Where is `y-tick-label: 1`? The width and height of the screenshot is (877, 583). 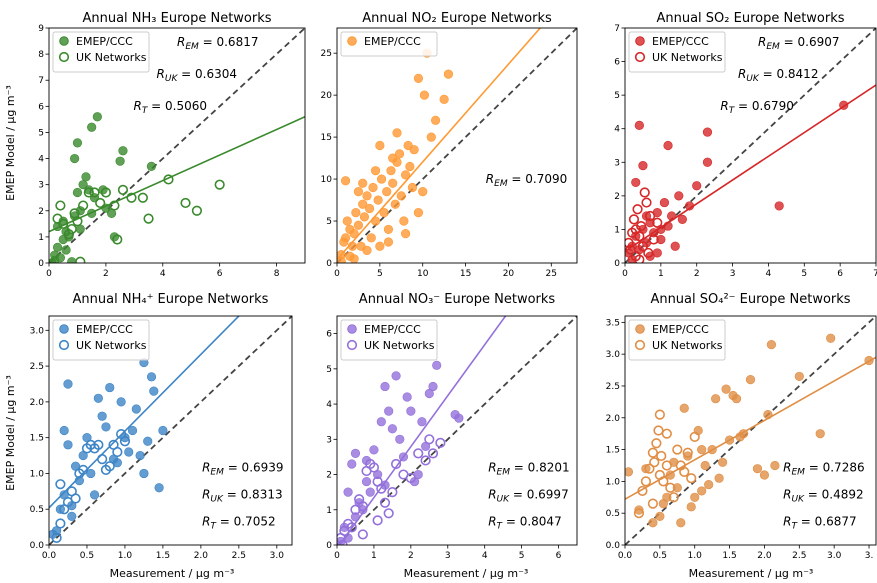 y-tick-label: 1 is located at coordinates (41, 238).